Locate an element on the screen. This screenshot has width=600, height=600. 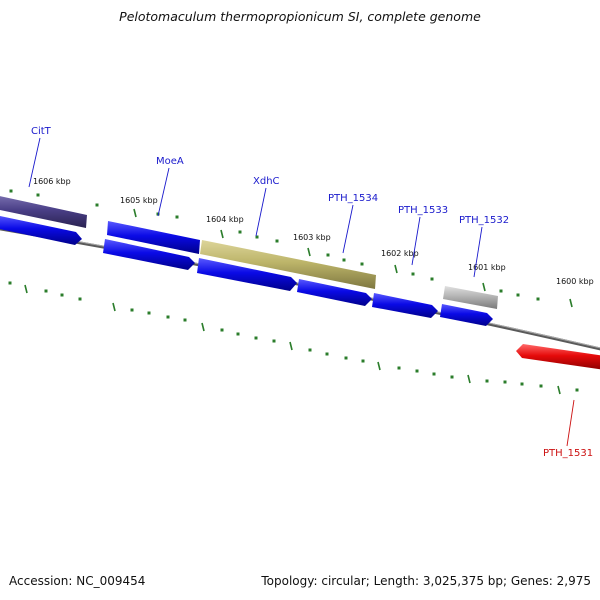
gene-label-moea: MoeA is located at coordinates (170, 161).